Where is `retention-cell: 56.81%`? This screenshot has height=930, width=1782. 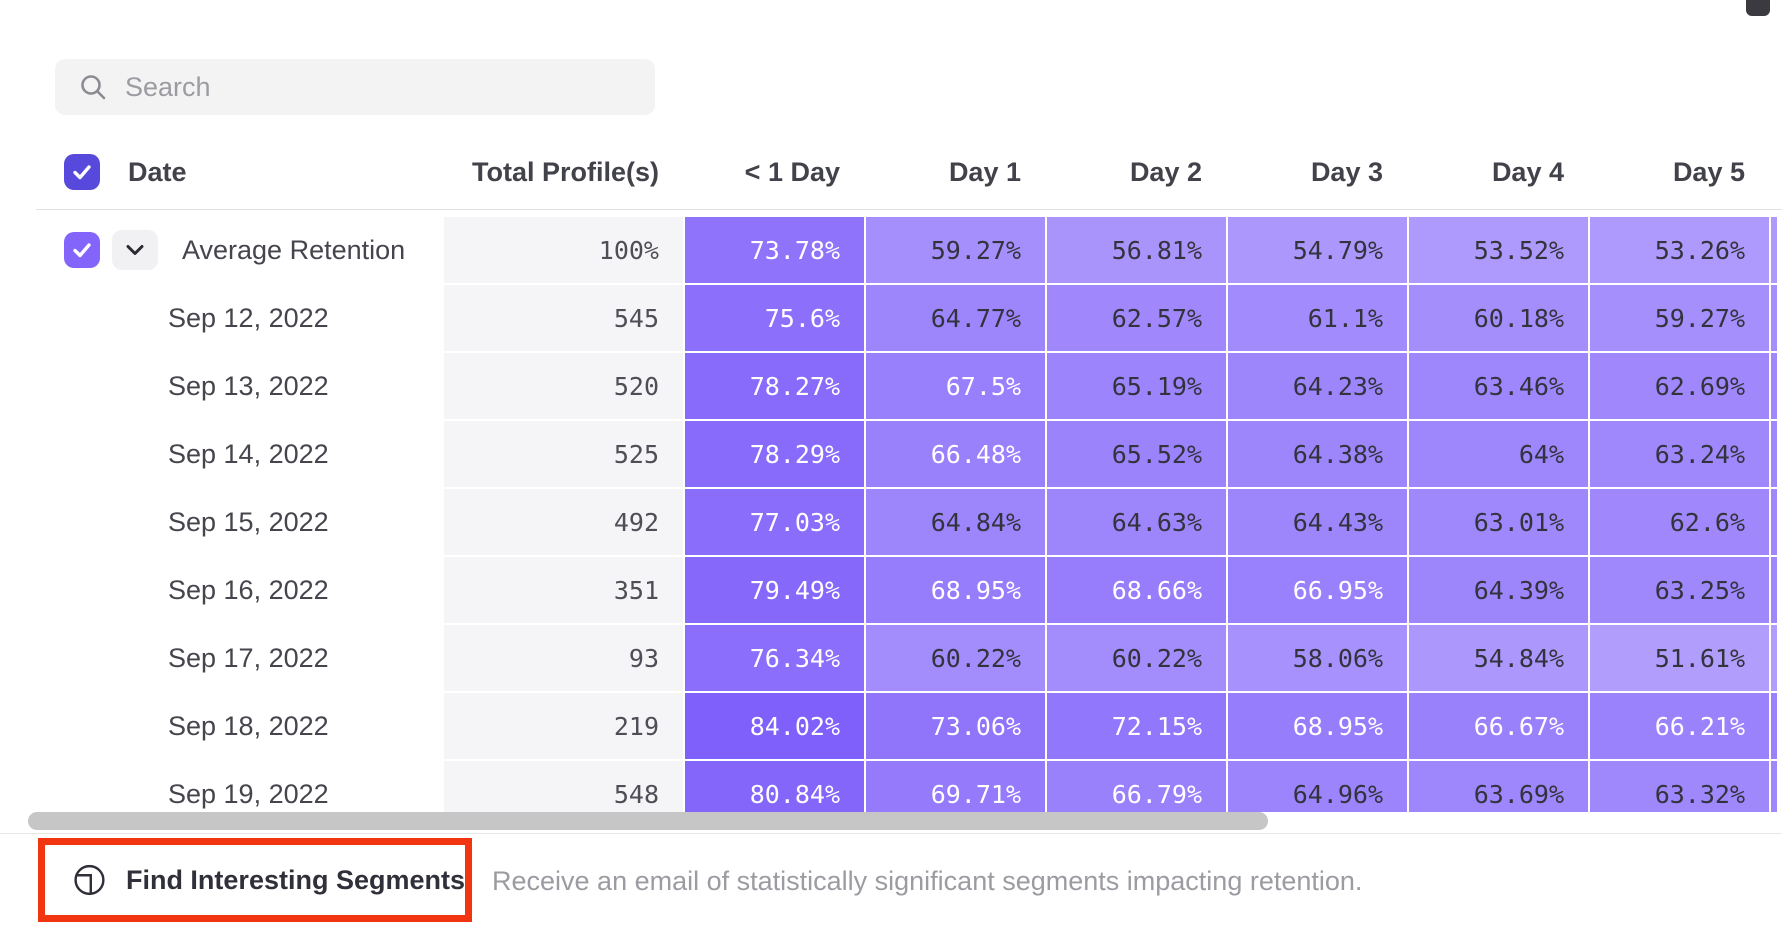 retention-cell: 56.81% is located at coordinates (1136, 250).